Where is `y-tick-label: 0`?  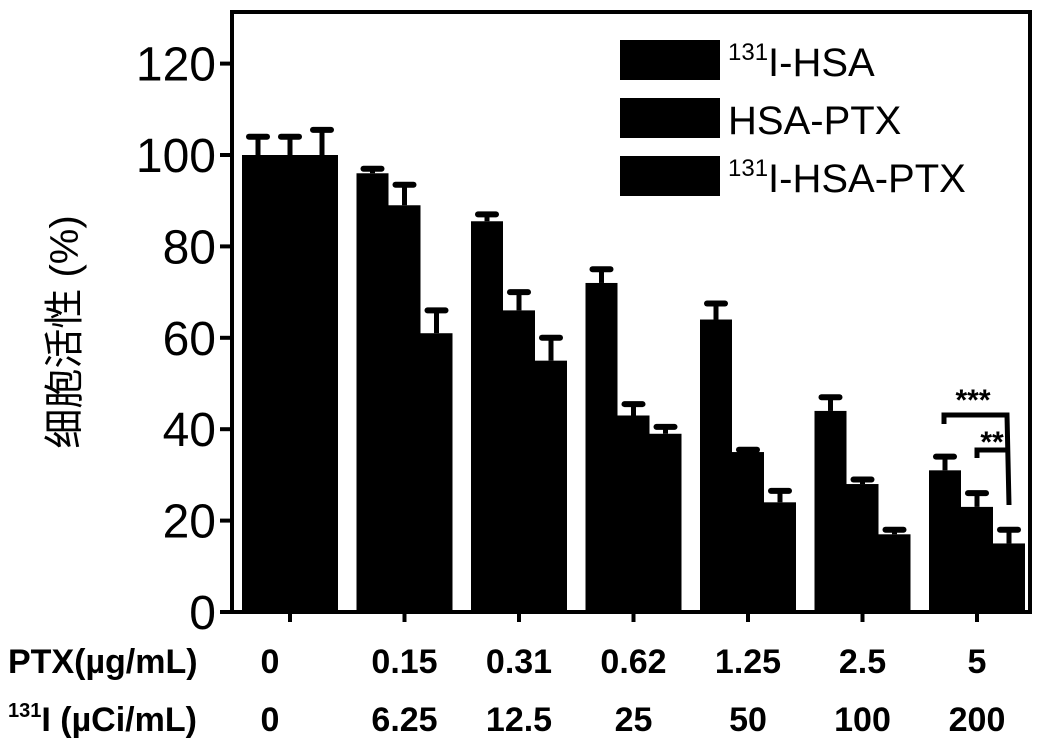
y-tick-label: 0 is located at coordinates (202, 613).